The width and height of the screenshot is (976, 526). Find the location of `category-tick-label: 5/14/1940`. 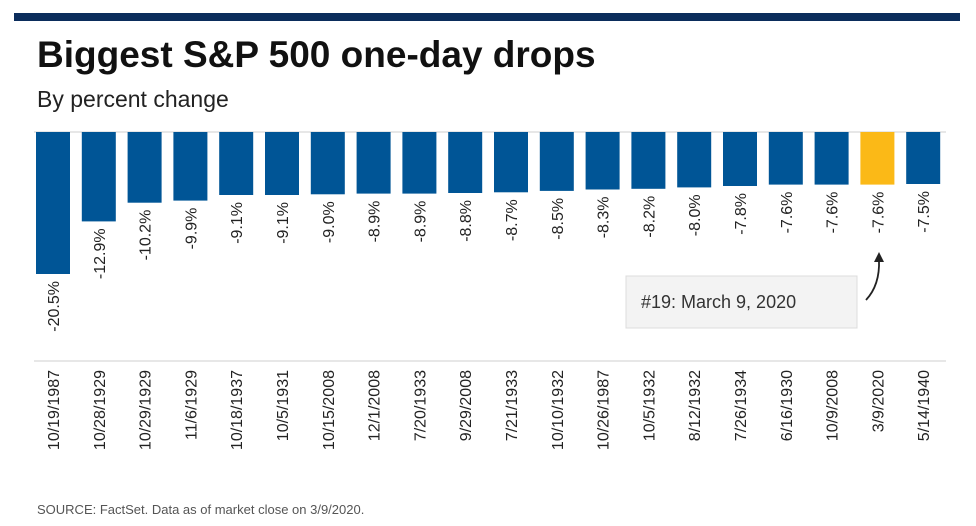

category-tick-label: 5/14/1940 is located at coordinates (924, 405).